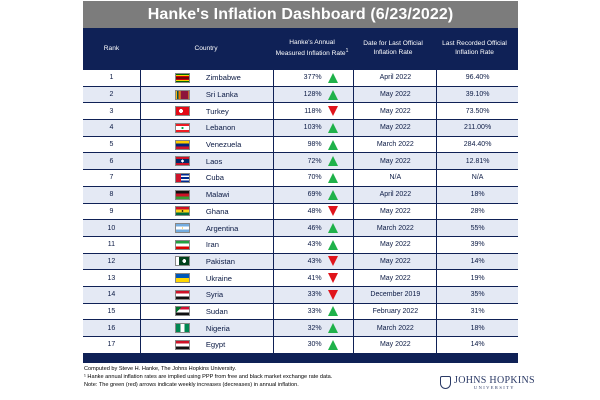 This screenshot has height=400, width=600. Describe the element at coordinates (313, 345) in the screenshot. I see `rate-cell: 30%` at that location.